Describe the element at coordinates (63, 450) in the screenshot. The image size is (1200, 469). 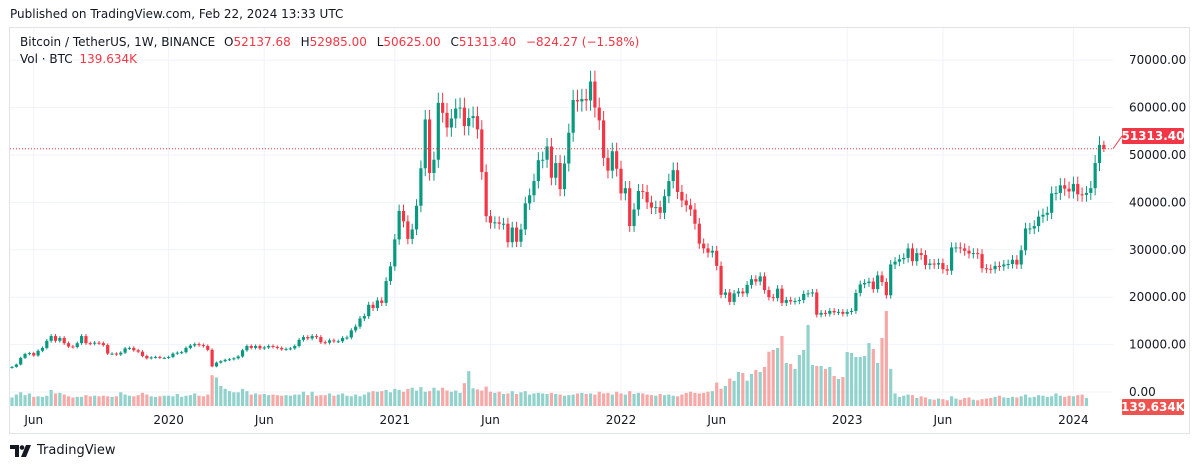
I see `tradingview-logo: TradingView` at that location.